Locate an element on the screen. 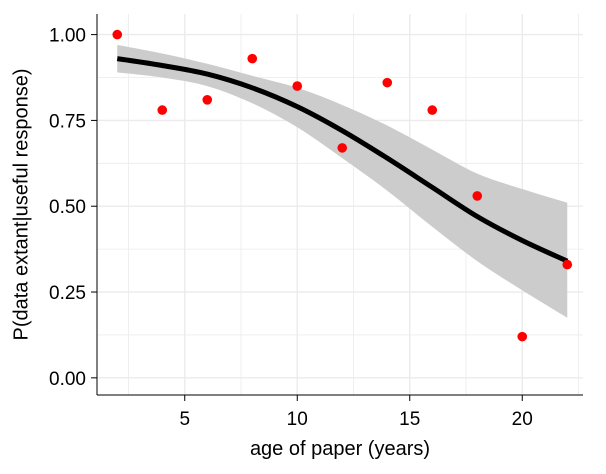 The height and width of the screenshot is (474, 606). y-tick-label: 0.75 is located at coordinates (67, 121).